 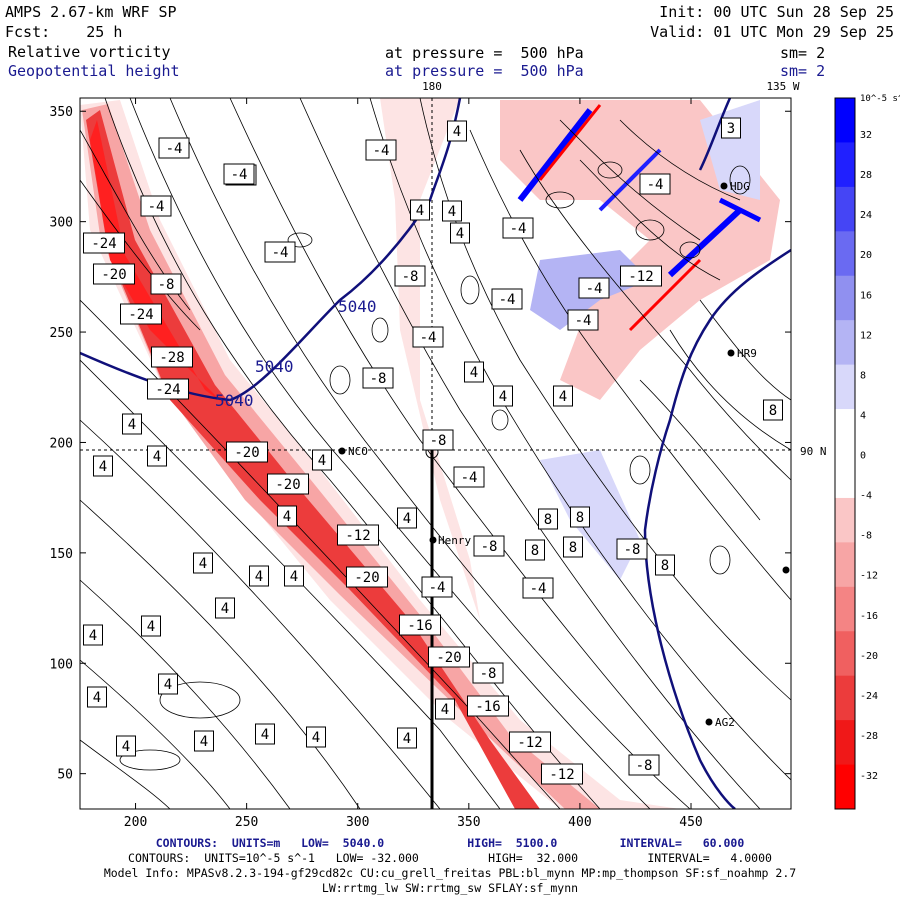 I want to click on vorticity-label-text-39: 4, so click(x=287, y=517).